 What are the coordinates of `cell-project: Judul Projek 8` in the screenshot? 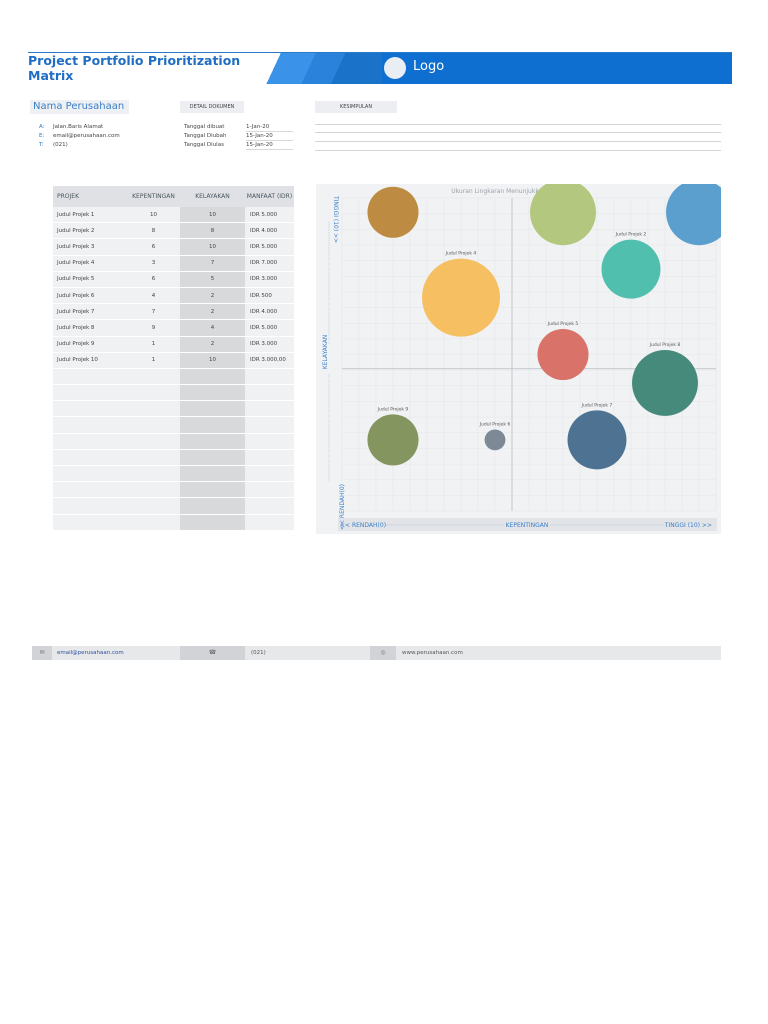 It's located at (90, 328).